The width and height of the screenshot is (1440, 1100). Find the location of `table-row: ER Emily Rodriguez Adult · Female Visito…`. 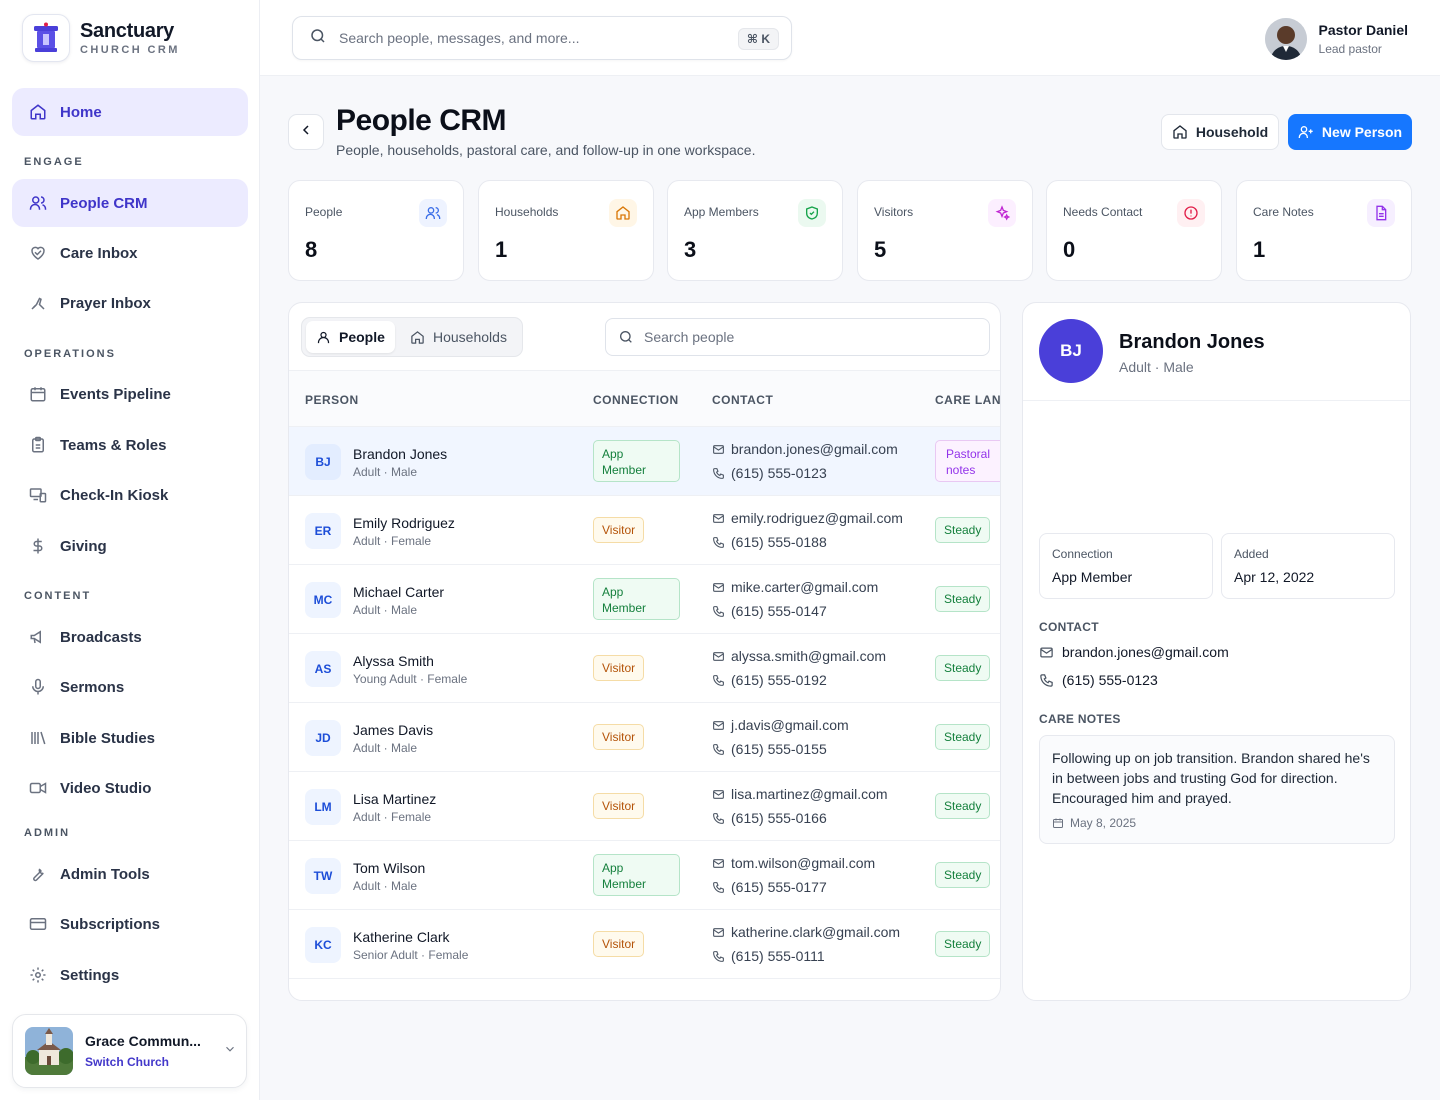

table-row: ER Emily Rodriguez Adult · Female Visito… is located at coordinates (644, 530).